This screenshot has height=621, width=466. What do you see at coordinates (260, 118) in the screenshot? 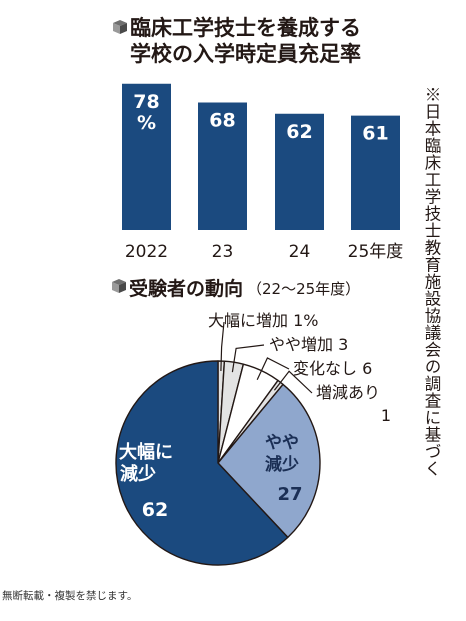
I see `bar-value-labels: 78% 68 62 61` at bounding box center [260, 118].